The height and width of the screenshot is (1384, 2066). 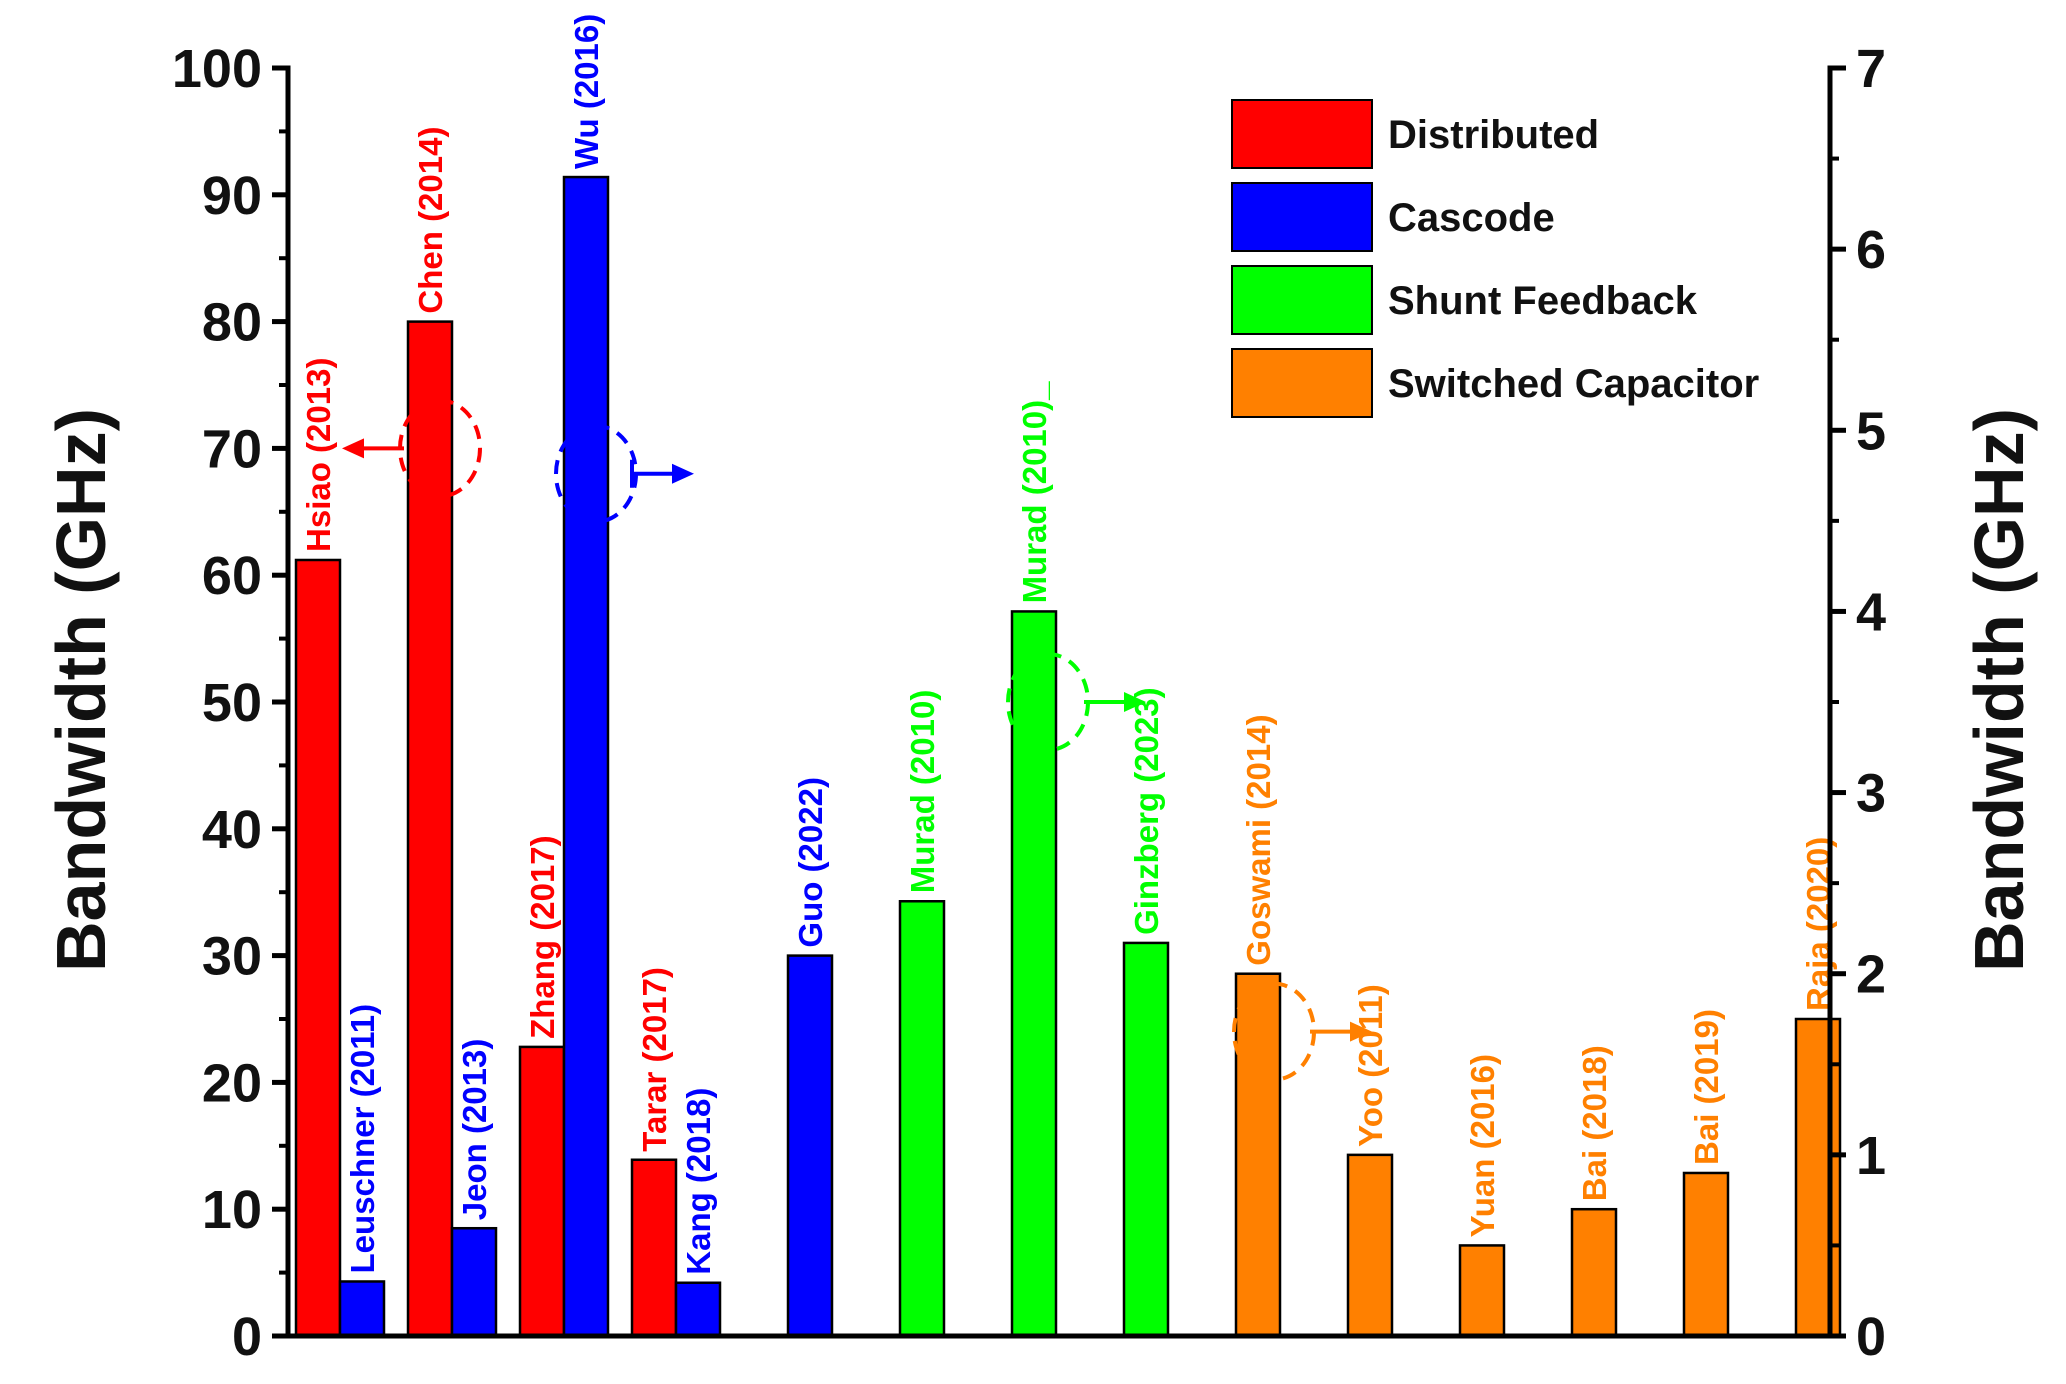 I want to click on bar-label-8: Guo (2022), so click(x=810, y=862).